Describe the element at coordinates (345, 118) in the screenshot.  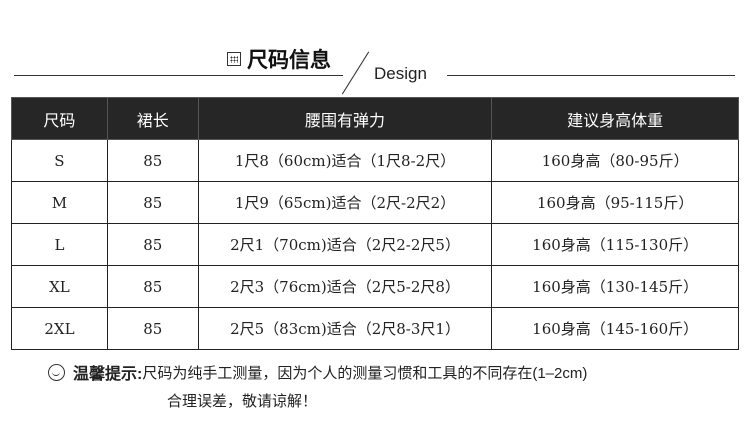
I see `column-header: 腰围有弹力` at that location.